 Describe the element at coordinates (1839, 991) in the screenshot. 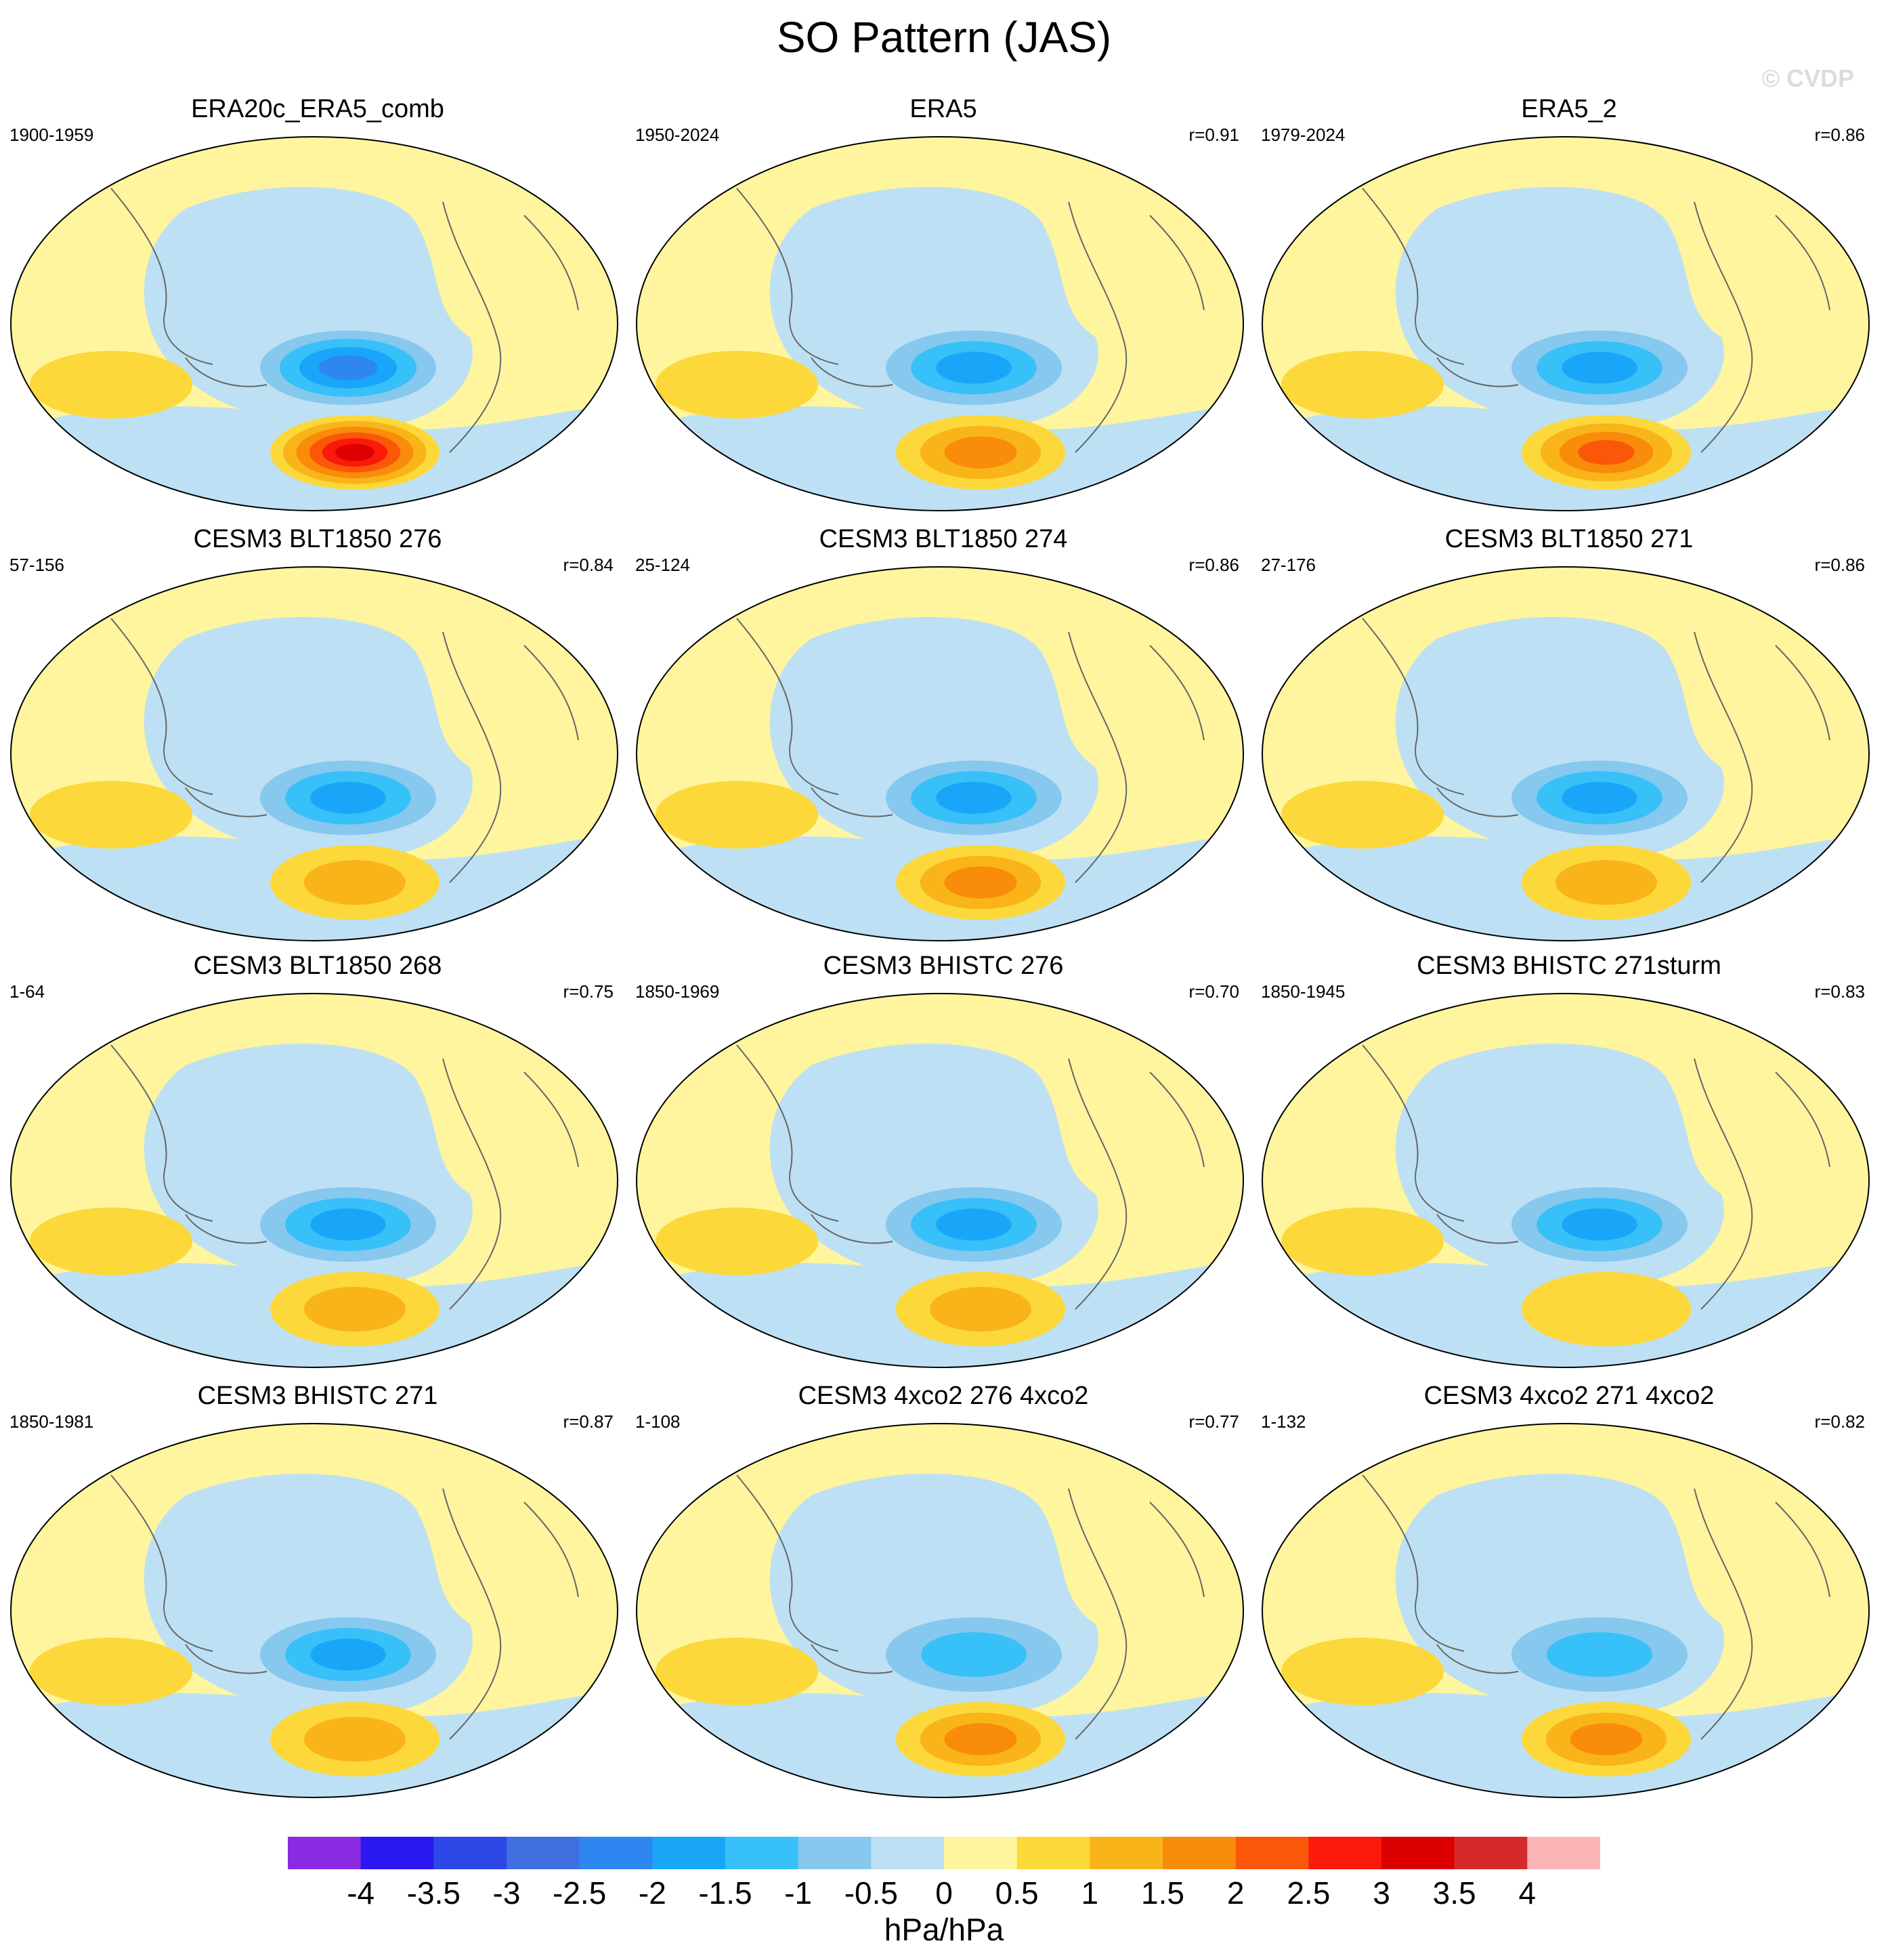

I see `panel-correlation: r=0.83` at that location.